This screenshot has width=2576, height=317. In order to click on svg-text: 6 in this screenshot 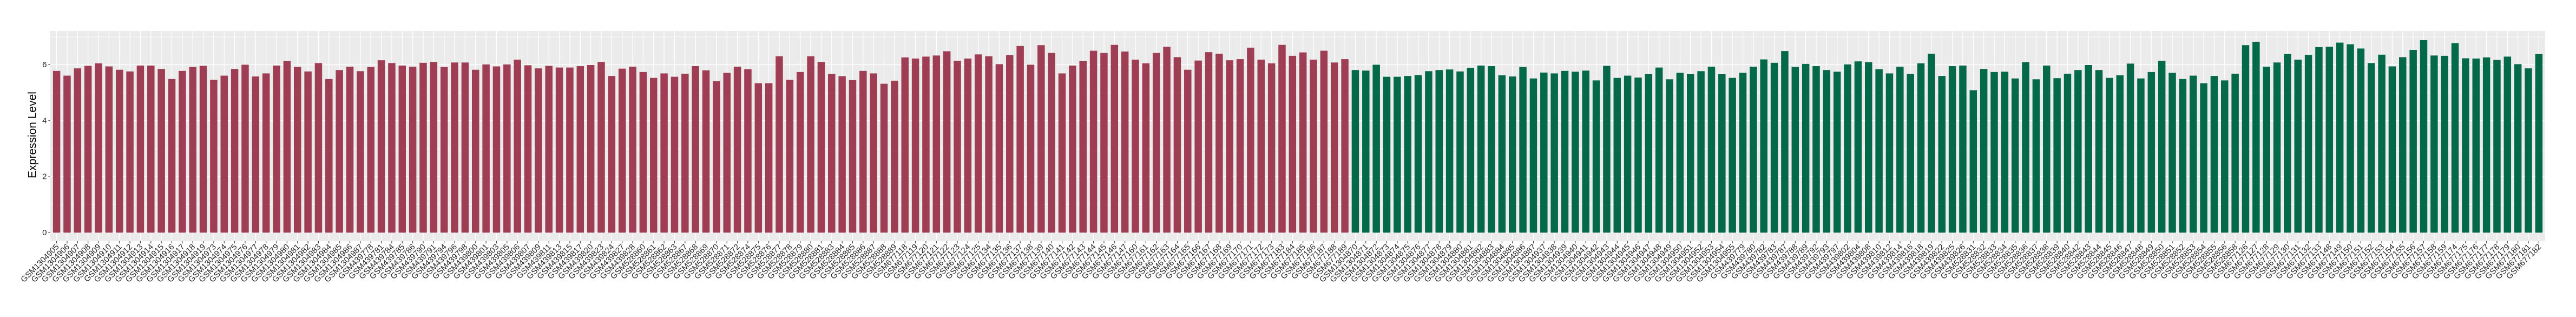, I will do `click(44, 64)`.